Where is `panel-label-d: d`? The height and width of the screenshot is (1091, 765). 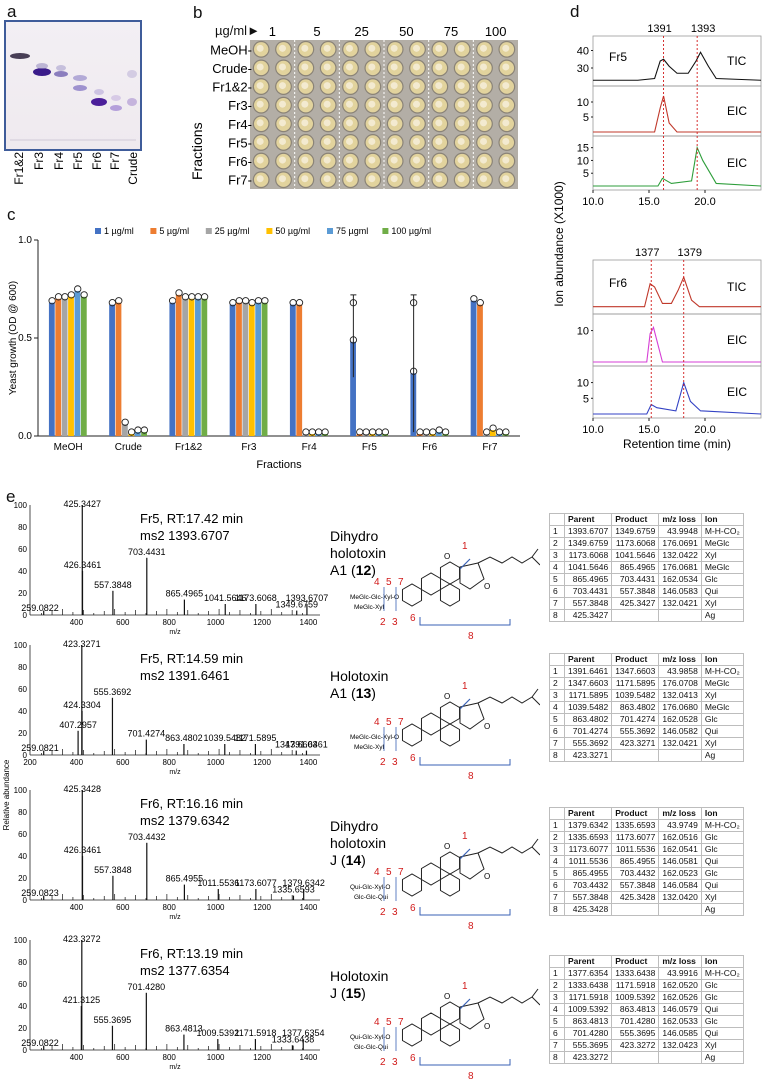 panel-label-d: d is located at coordinates (575, 11).